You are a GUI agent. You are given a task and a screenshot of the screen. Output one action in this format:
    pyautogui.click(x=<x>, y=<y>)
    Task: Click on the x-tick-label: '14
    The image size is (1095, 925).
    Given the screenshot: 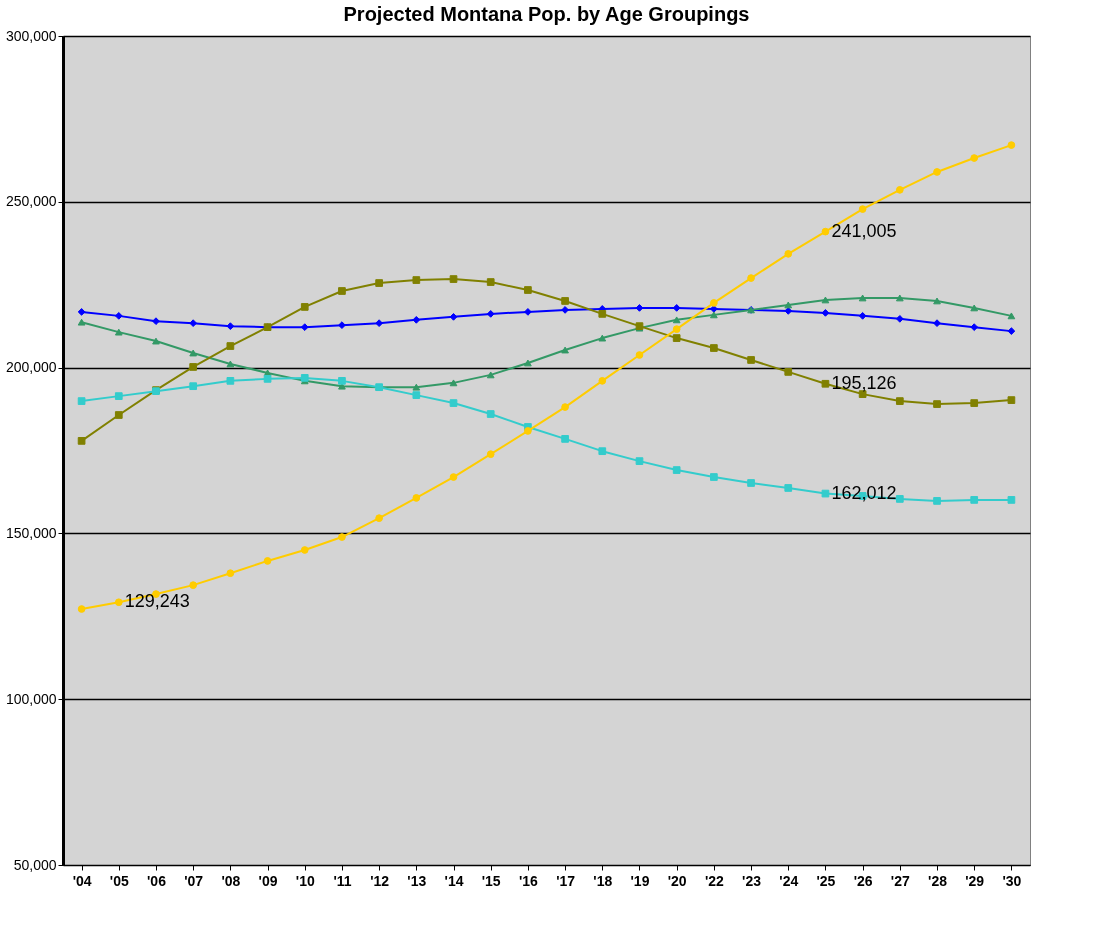 What is the action you would take?
    pyautogui.click(x=454, y=880)
    